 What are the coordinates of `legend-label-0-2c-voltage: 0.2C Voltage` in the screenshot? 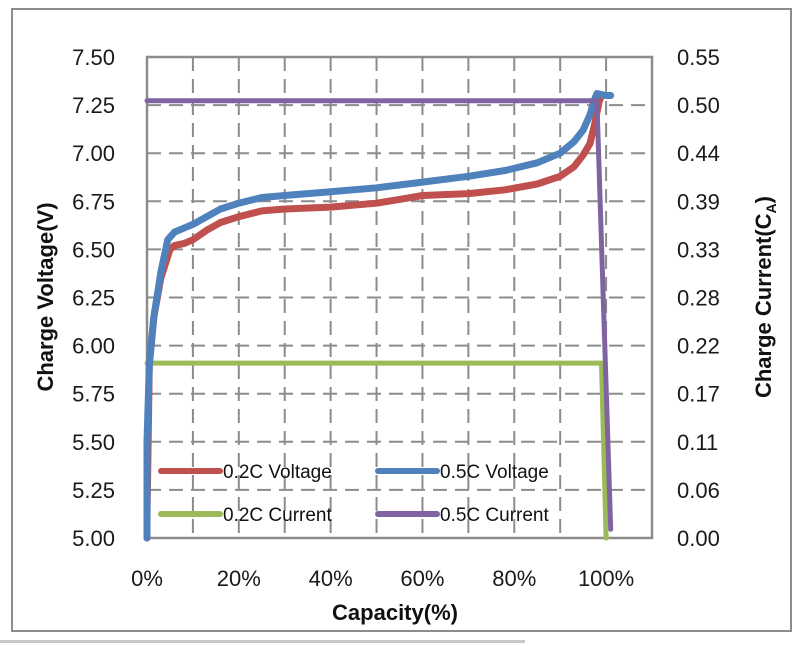 It's located at (277, 472).